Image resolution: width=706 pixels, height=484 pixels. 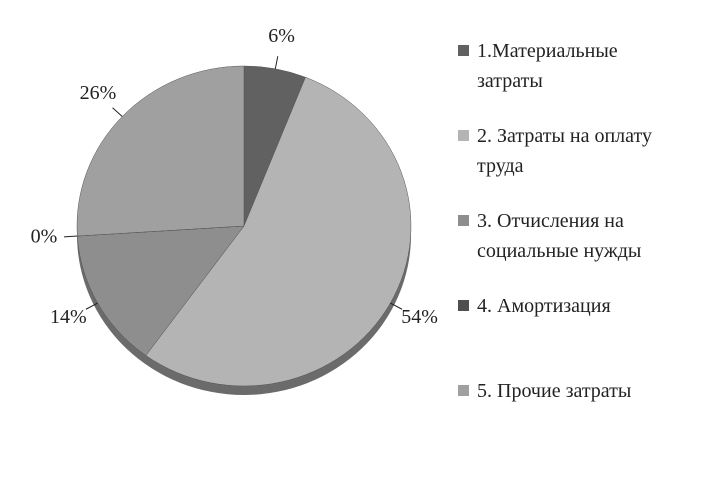 What do you see at coordinates (419, 317) in the screenshot?
I see `data-label: 54%` at bounding box center [419, 317].